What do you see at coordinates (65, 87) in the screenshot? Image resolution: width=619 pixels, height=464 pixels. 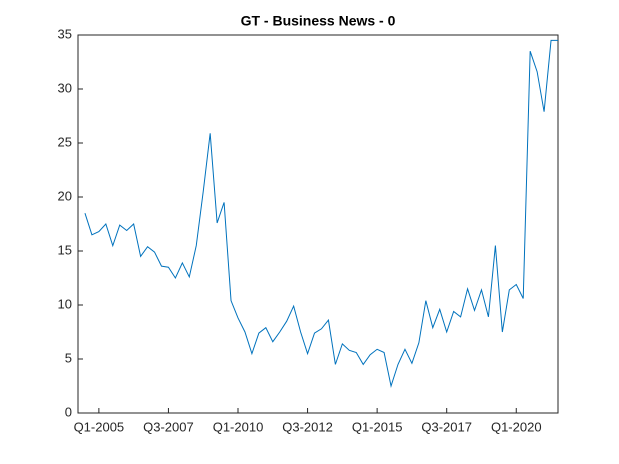 I see `y-tick-label: 30` at bounding box center [65, 87].